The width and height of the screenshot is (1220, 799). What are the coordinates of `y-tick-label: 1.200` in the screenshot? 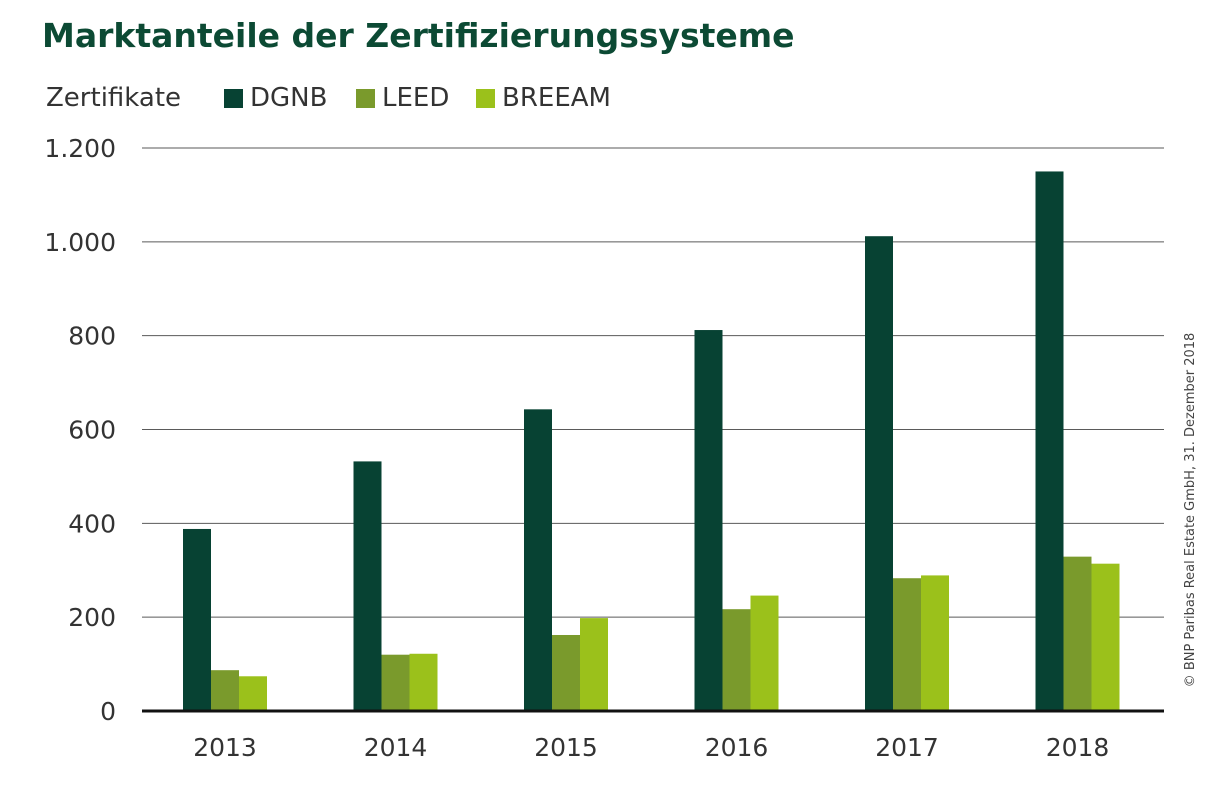 It's located at (80, 148).